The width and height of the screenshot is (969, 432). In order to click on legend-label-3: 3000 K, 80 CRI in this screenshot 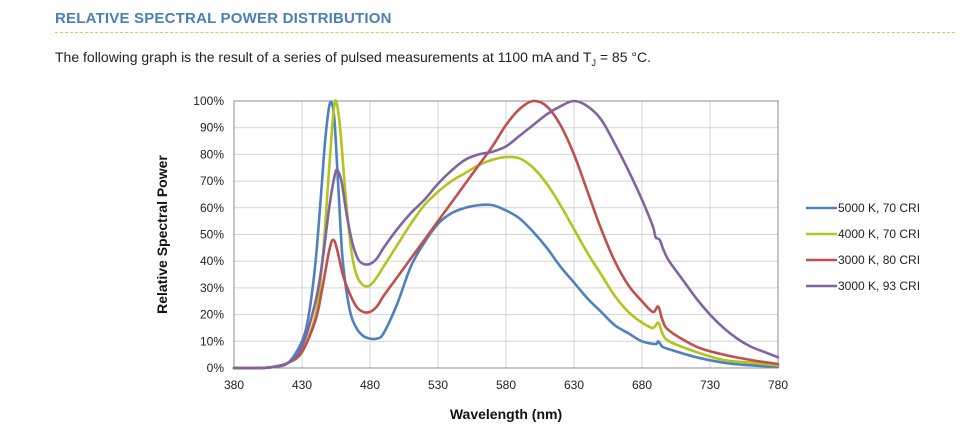, I will do `click(879, 260)`.